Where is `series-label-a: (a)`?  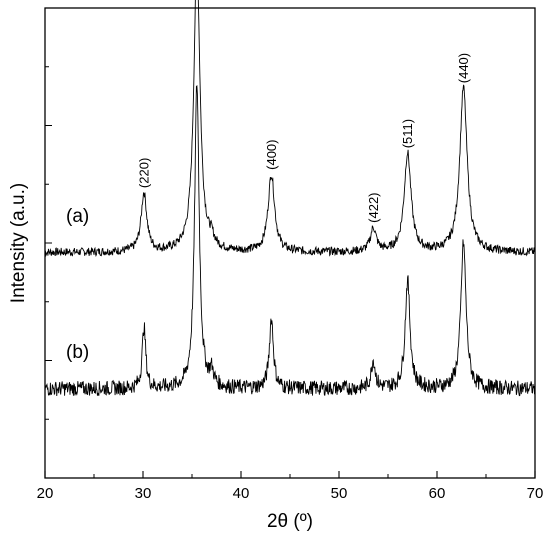
series-label-a: (a) is located at coordinates (77, 216).